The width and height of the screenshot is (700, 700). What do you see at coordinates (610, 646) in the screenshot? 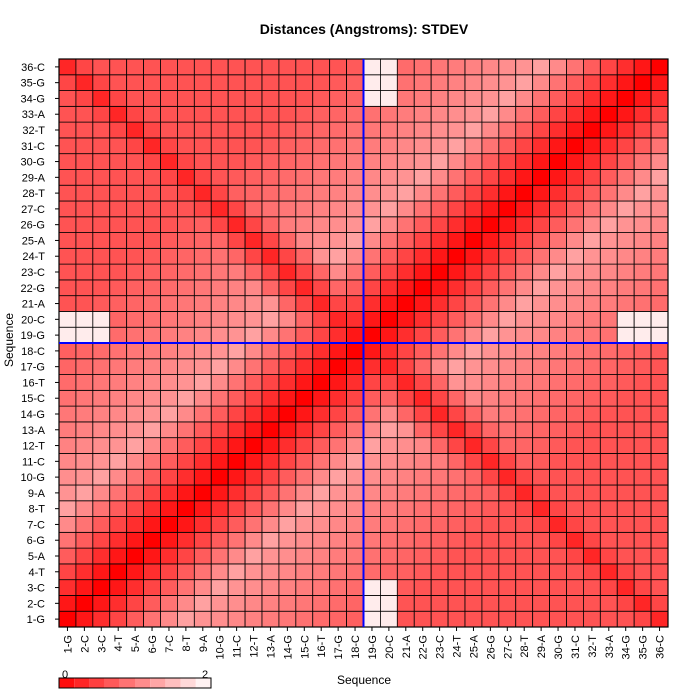
I see `x-tick-label: 33-A` at bounding box center [610, 646].